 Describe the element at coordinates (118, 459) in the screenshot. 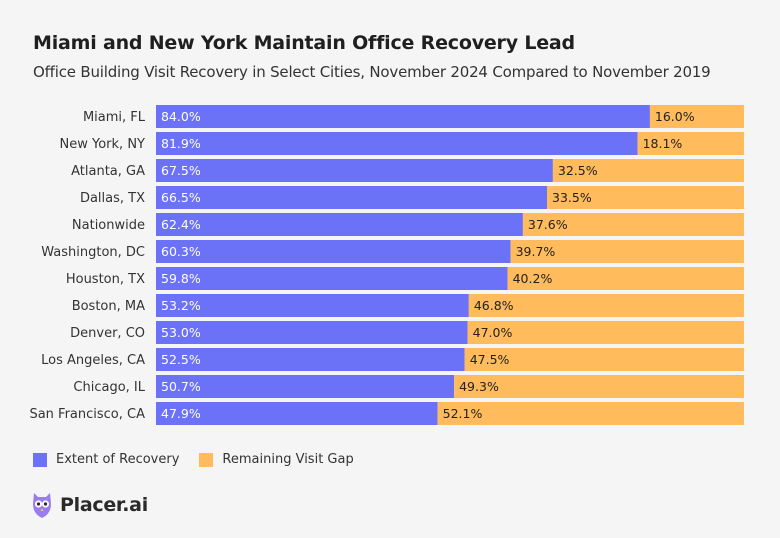

I see `legend-label-recovery: Extent of Recovery` at that location.